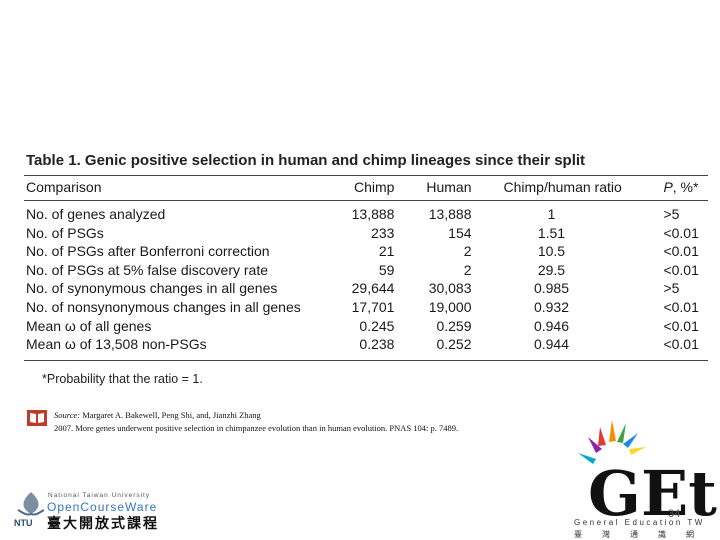 The image size is (720, 540). Describe the element at coordinates (122, 379) in the screenshot. I see `table-footnote: *Probability that the ratio = 1.` at that location.